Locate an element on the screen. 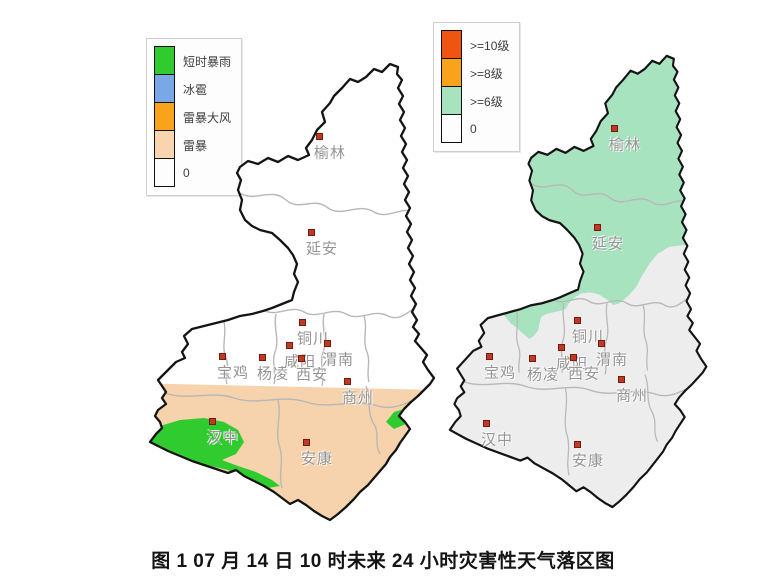 Image resolution: width=766 pixels, height=580 pixels. legend-item: 冰雹 is located at coordinates (192, 88).